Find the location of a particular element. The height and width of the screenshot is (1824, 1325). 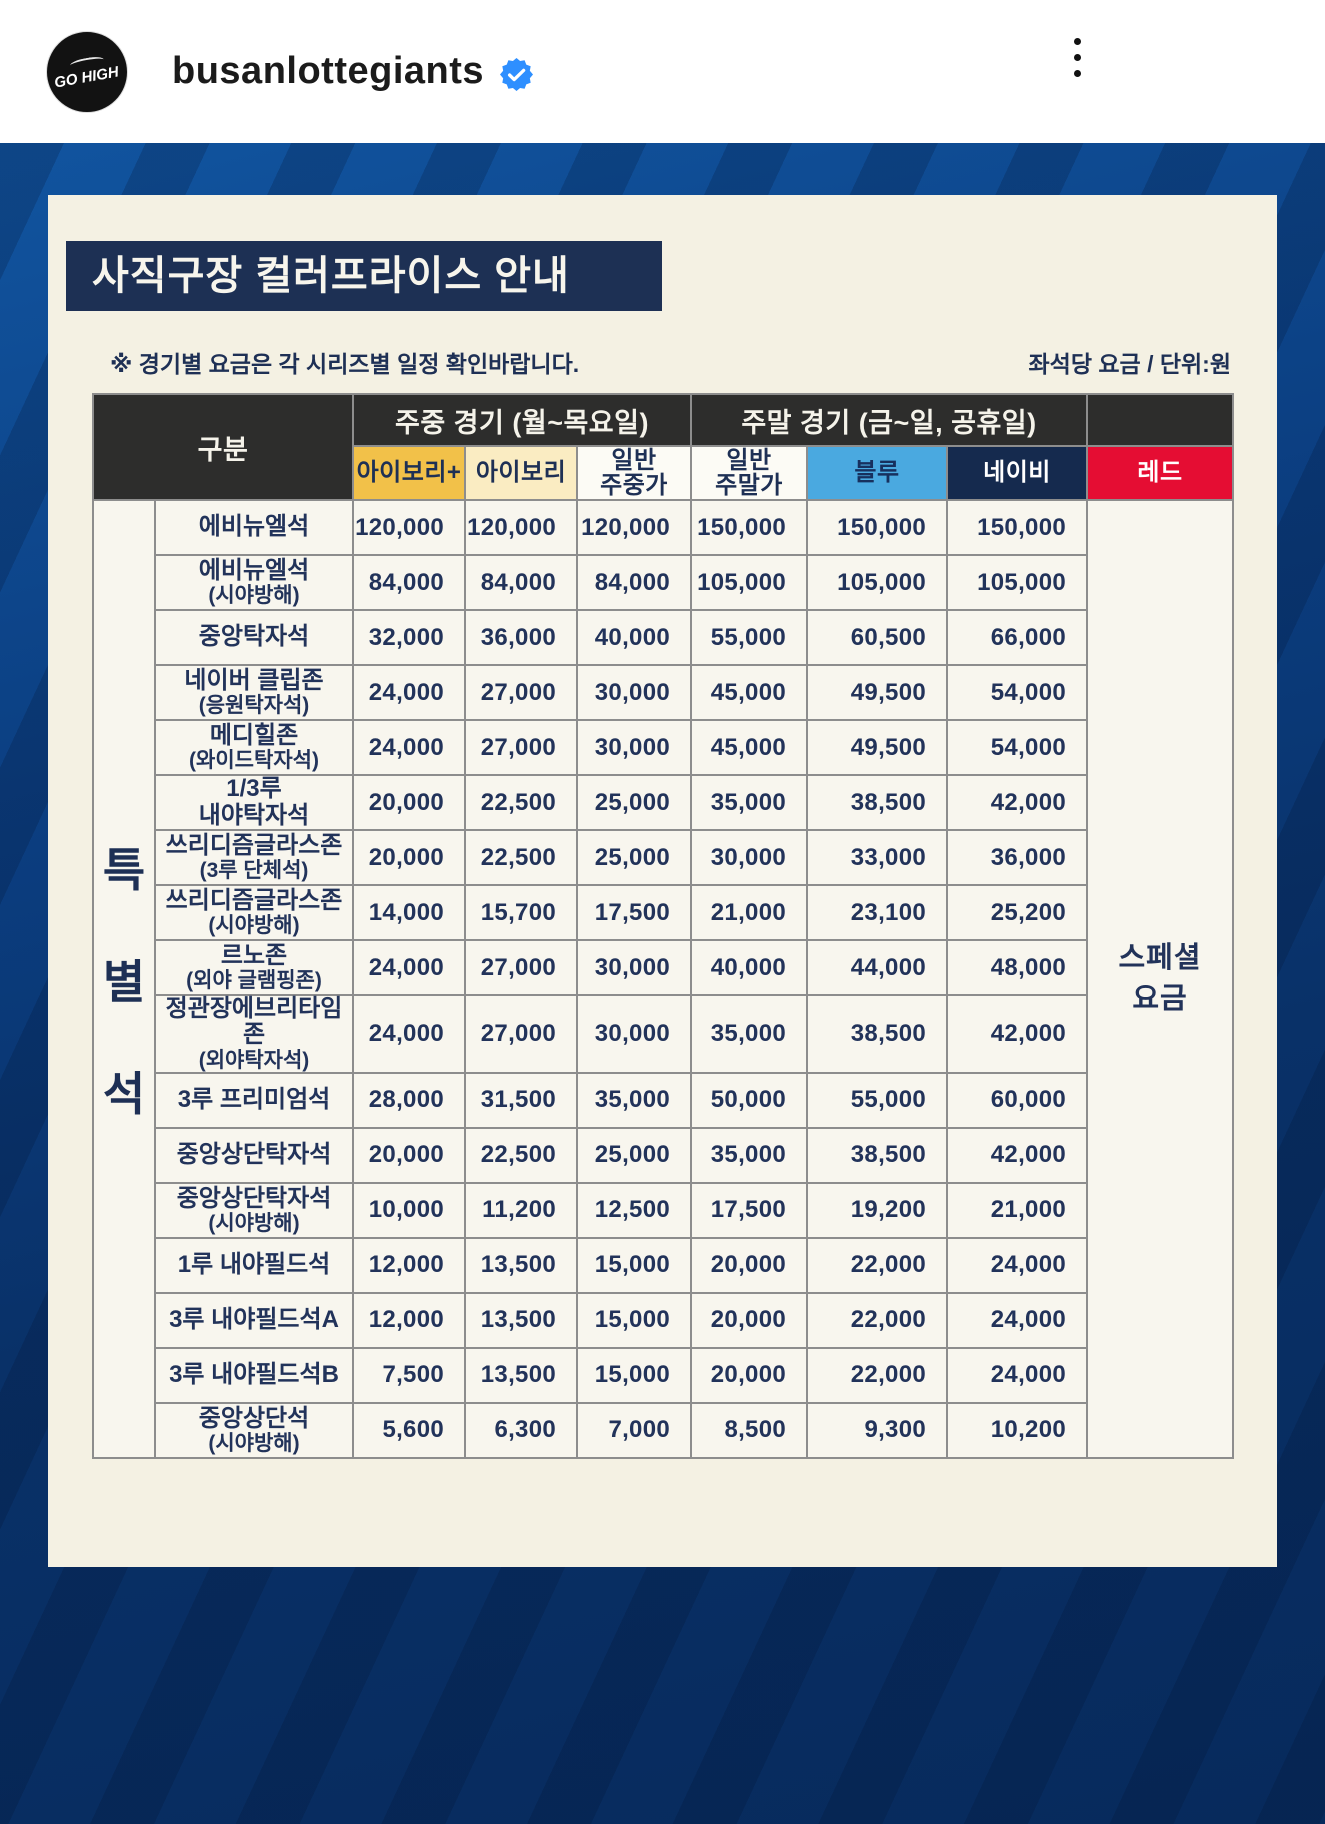

price-cell: 6,300 is located at coordinates (521, 1430).